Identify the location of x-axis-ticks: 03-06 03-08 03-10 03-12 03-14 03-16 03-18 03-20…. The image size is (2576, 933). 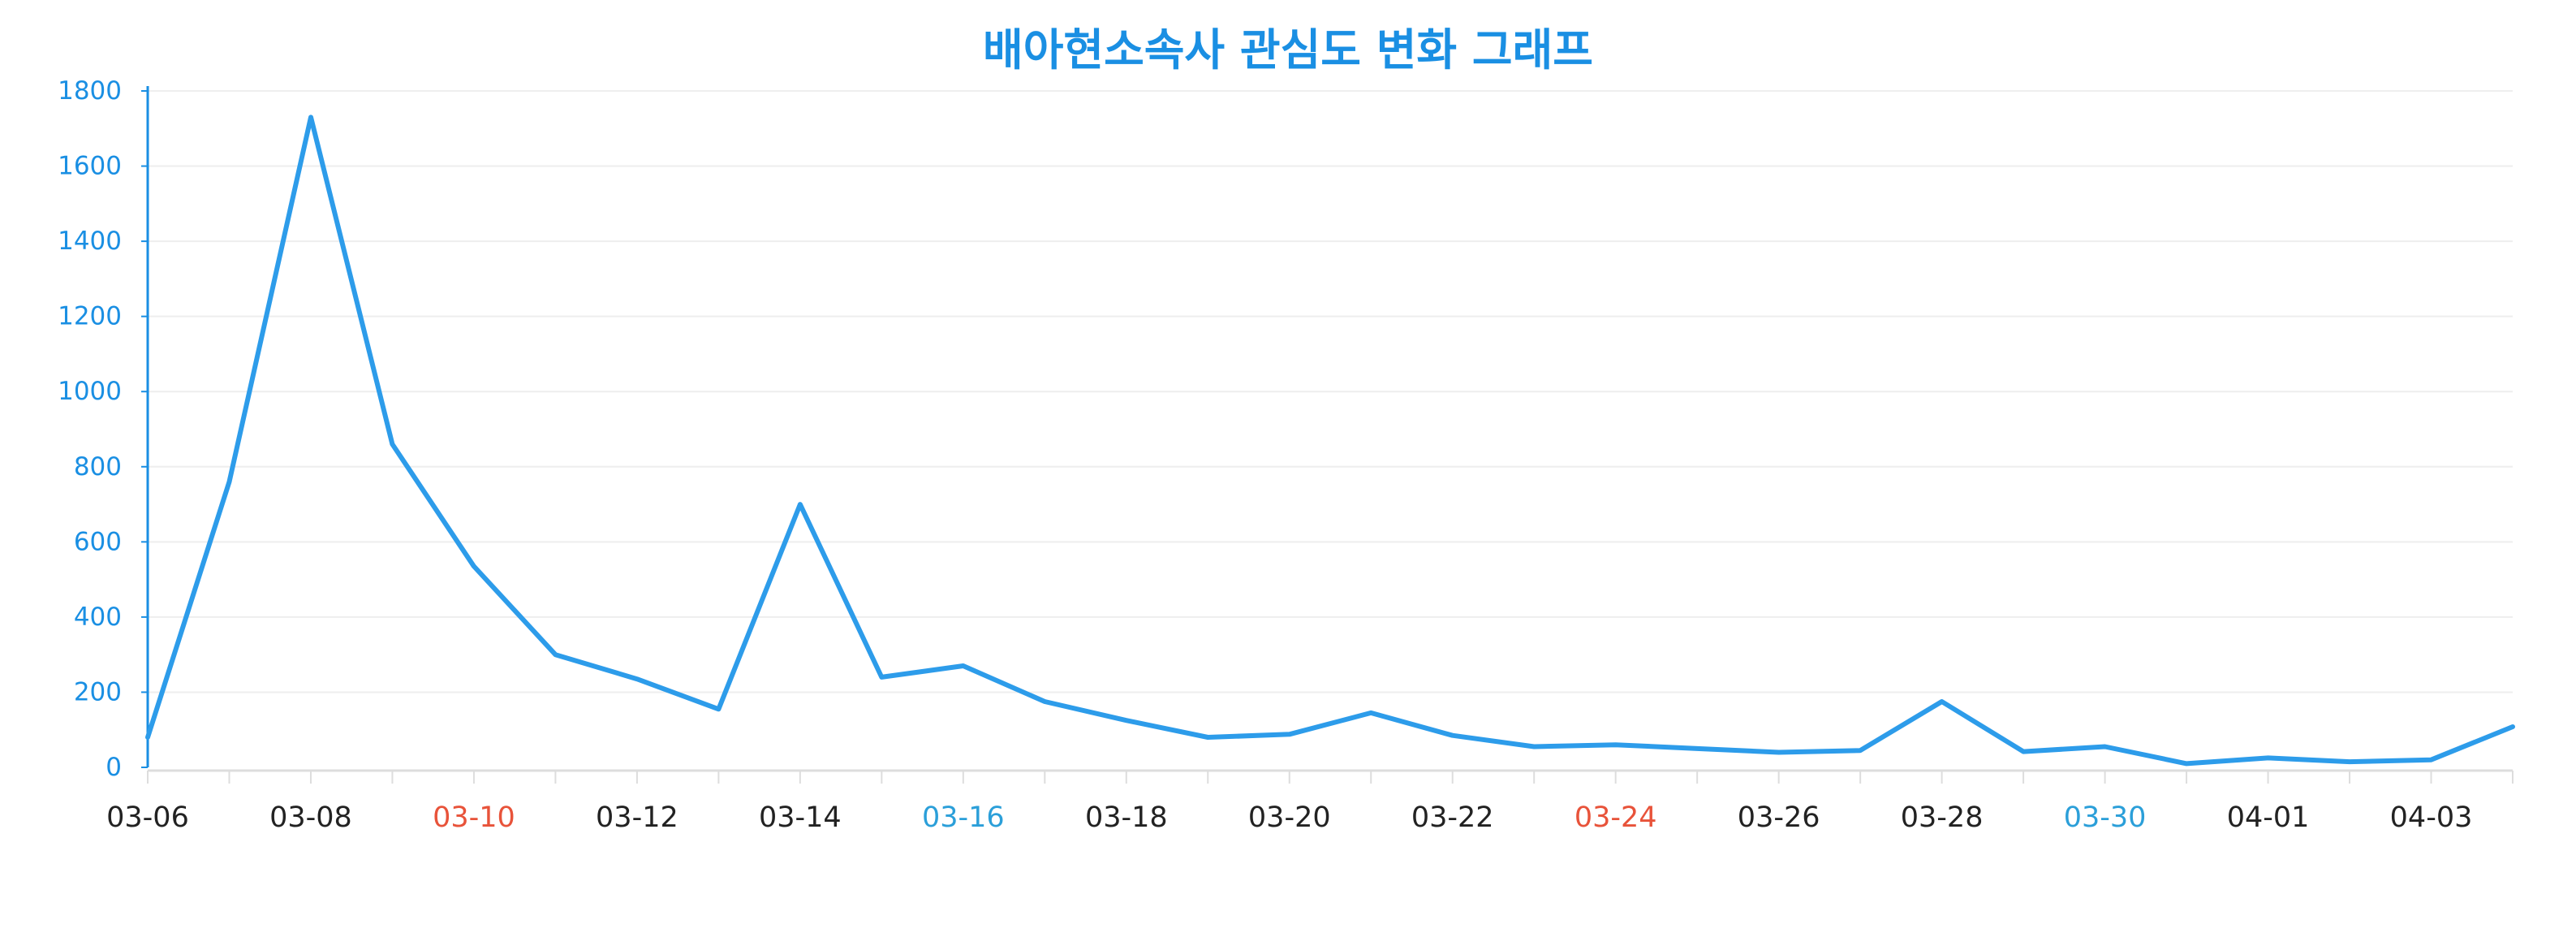
(1289, 817).